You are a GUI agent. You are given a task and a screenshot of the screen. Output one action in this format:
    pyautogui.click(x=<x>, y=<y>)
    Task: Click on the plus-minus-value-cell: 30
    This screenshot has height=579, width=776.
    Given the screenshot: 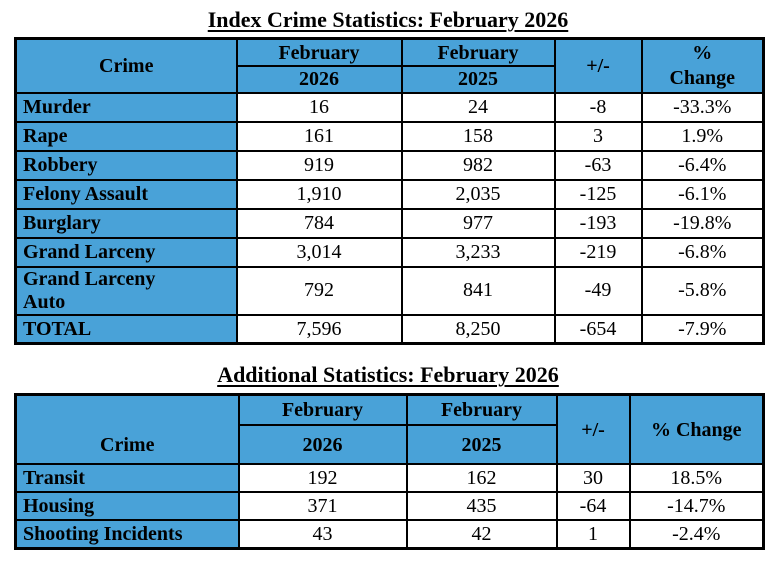 What is the action you would take?
    pyautogui.click(x=593, y=478)
    